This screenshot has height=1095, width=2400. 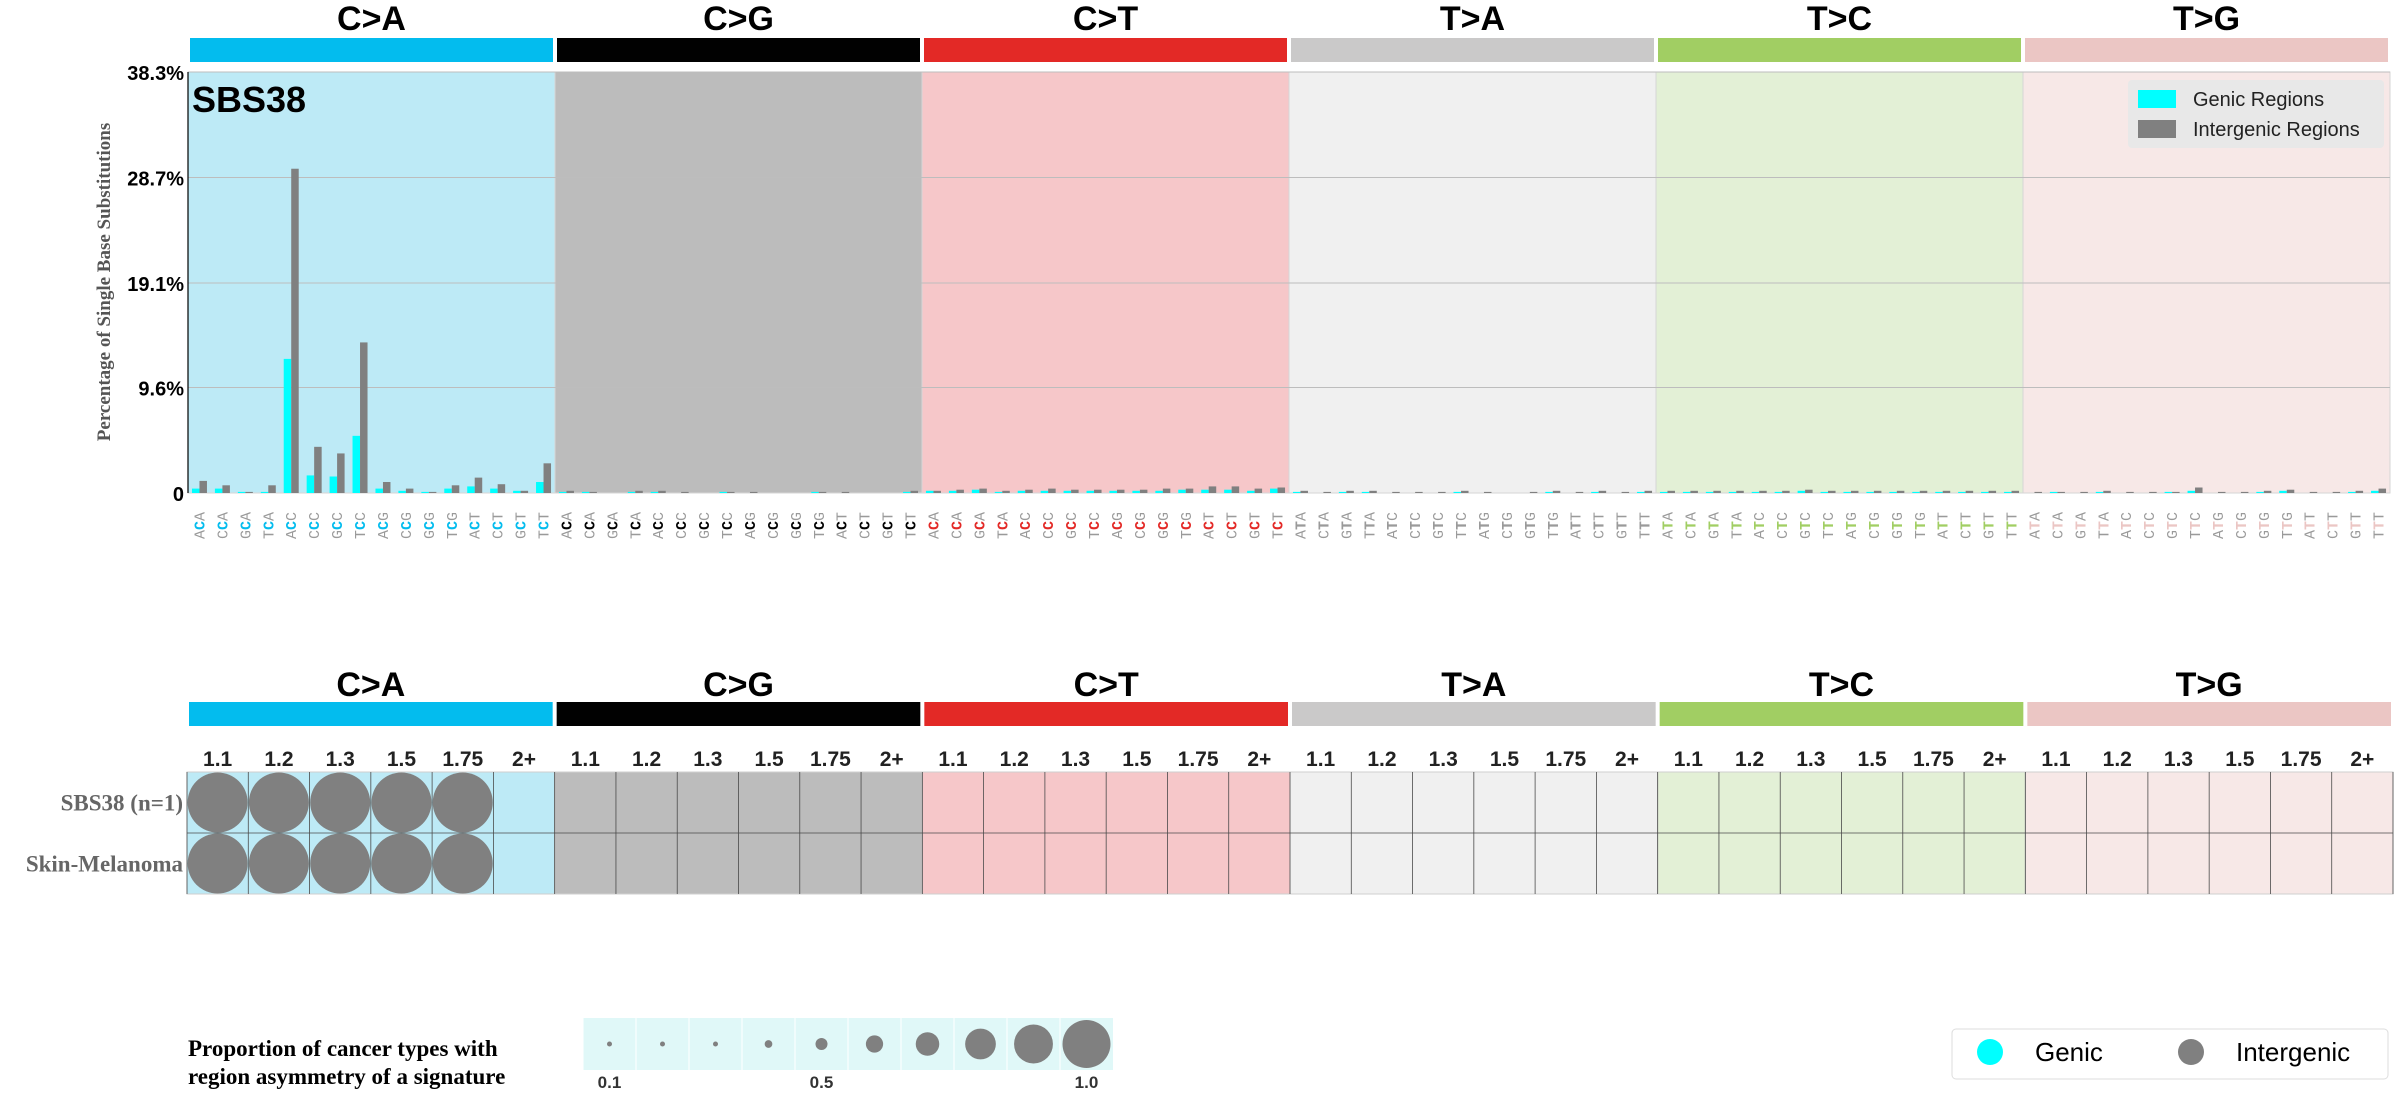 I want to click on x-tick-label: TTG, so click(x=1554, y=525).